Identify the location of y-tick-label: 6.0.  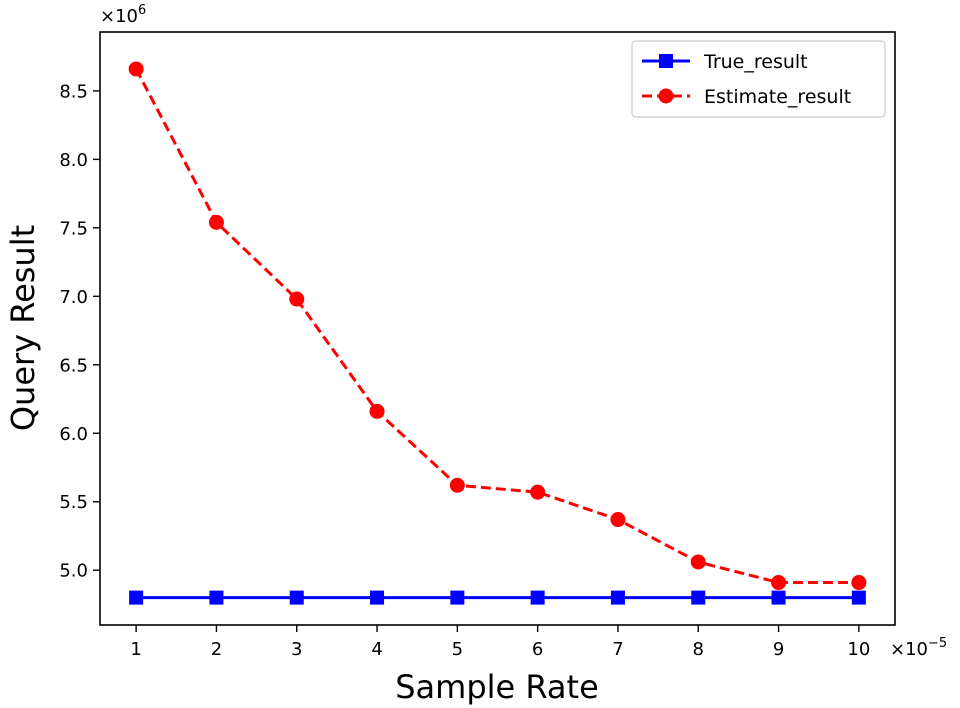
(73, 434).